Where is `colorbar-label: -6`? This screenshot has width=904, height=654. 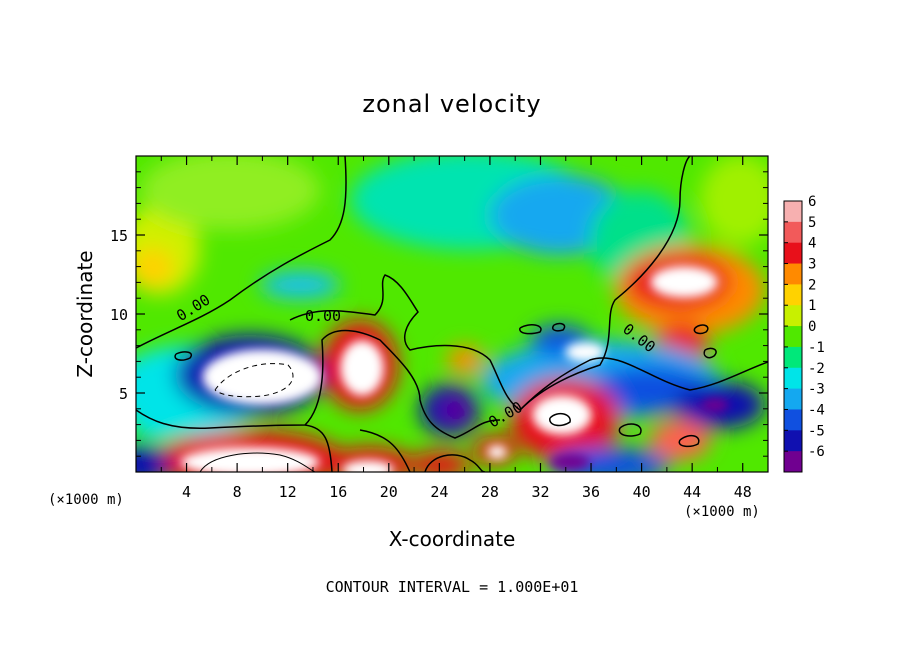 colorbar-label: -6 is located at coordinates (816, 452).